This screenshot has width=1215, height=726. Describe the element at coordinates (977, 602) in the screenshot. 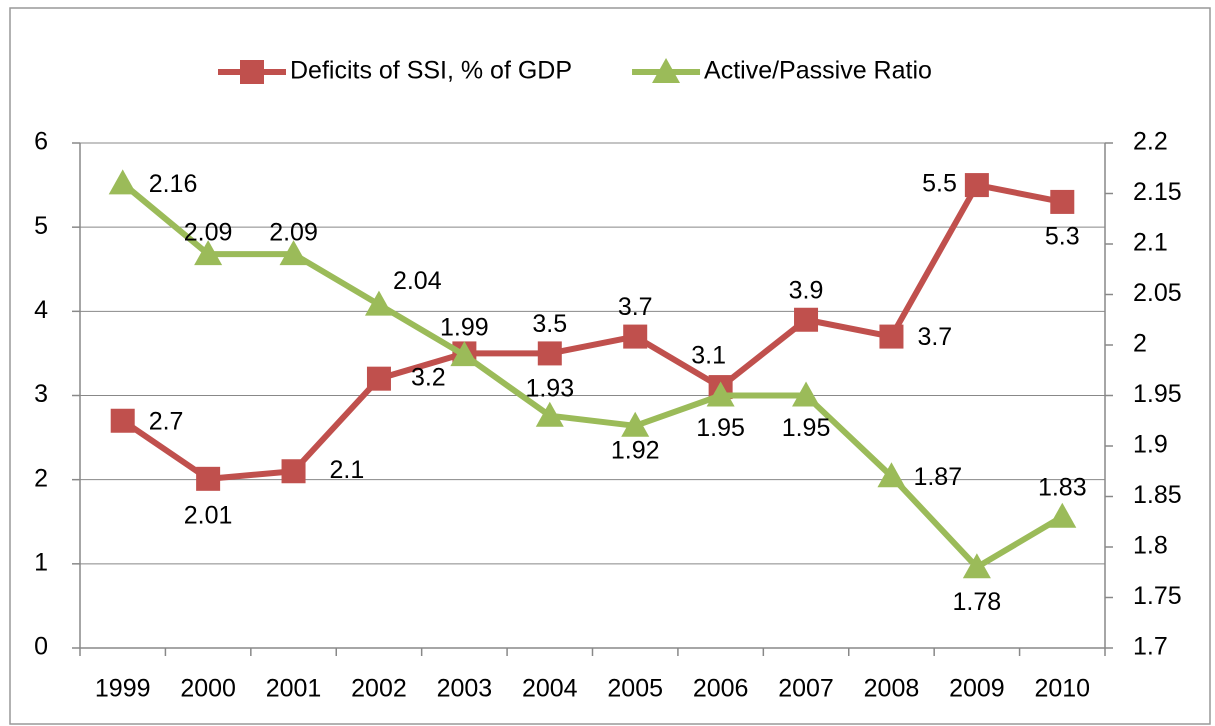

I see `data-label: 1.78` at that location.